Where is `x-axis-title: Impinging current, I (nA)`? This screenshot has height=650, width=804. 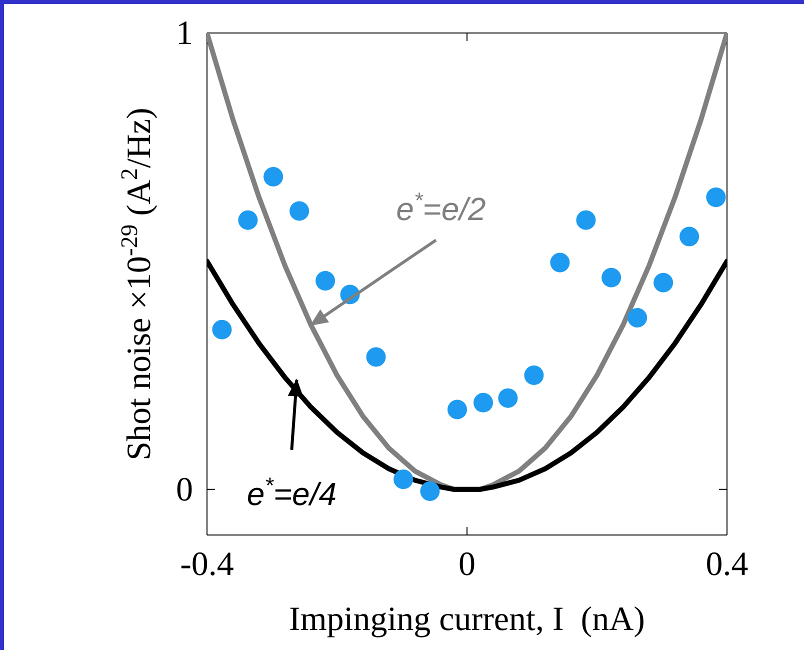
x-axis-title: Impinging current, I (nA) is located at coordinates (467, 619).